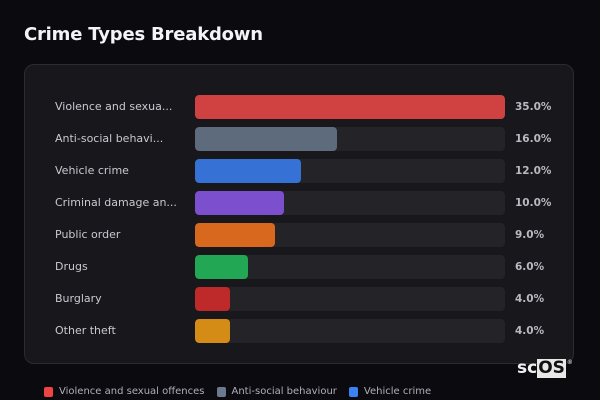 The image size is (600, 400). I want to click on legend-item: Violence and sexual offences, so click(124, 391).